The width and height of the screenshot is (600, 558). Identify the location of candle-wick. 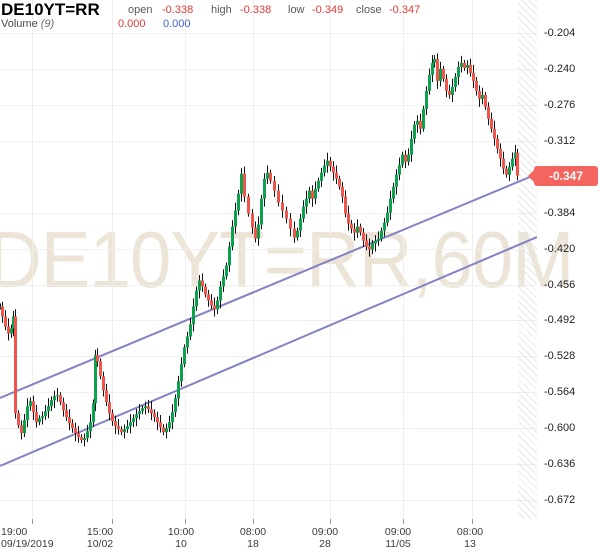
(57, 395).